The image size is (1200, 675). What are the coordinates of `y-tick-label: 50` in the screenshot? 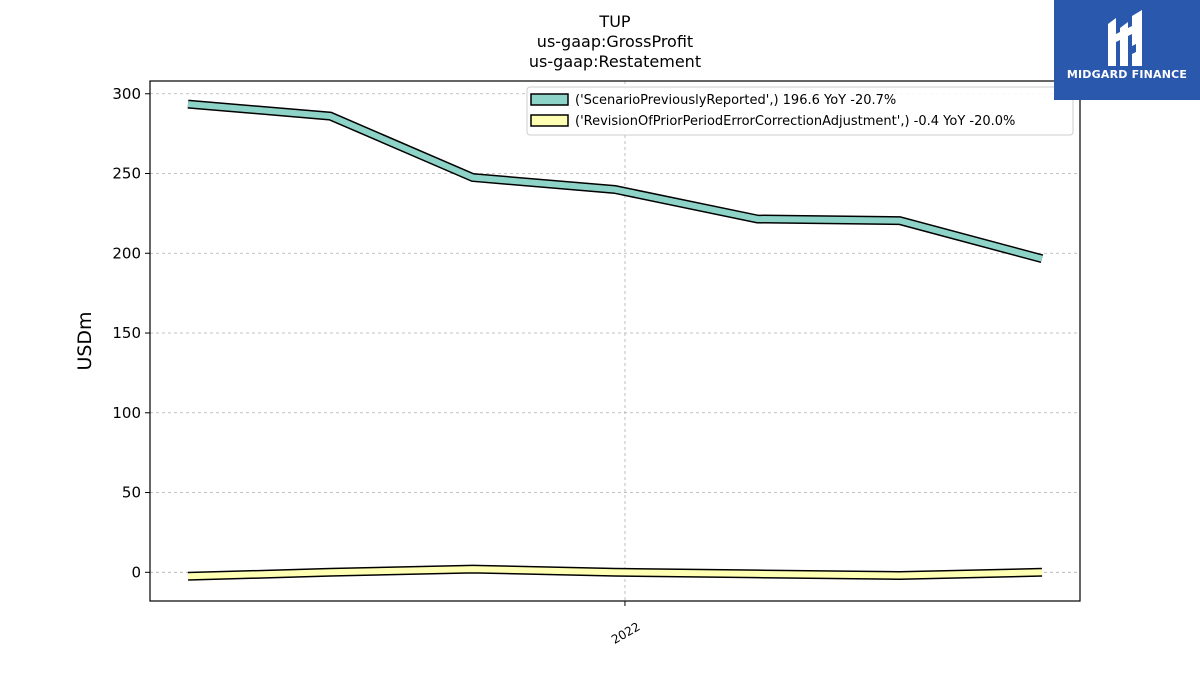 It's located at (131, 493).